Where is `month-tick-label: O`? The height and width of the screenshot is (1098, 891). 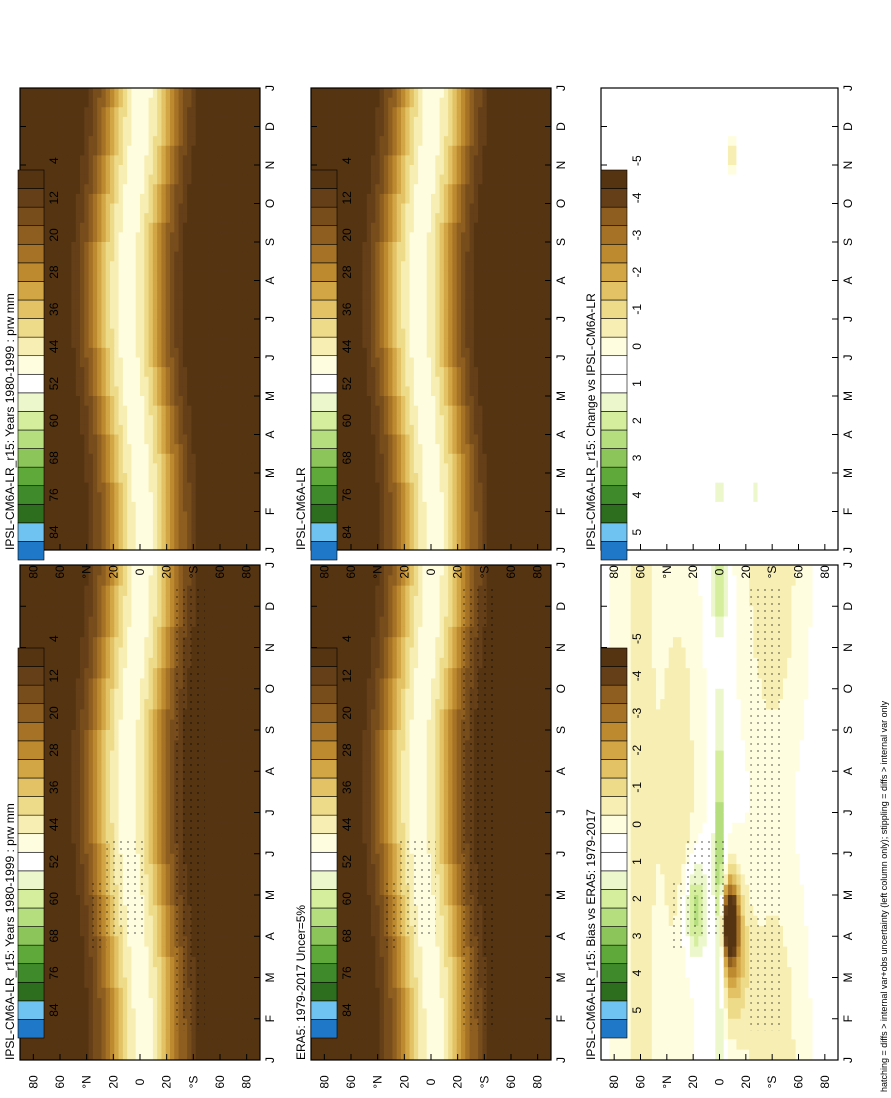 month-tick-label: O is located at coordinates (270, 688).